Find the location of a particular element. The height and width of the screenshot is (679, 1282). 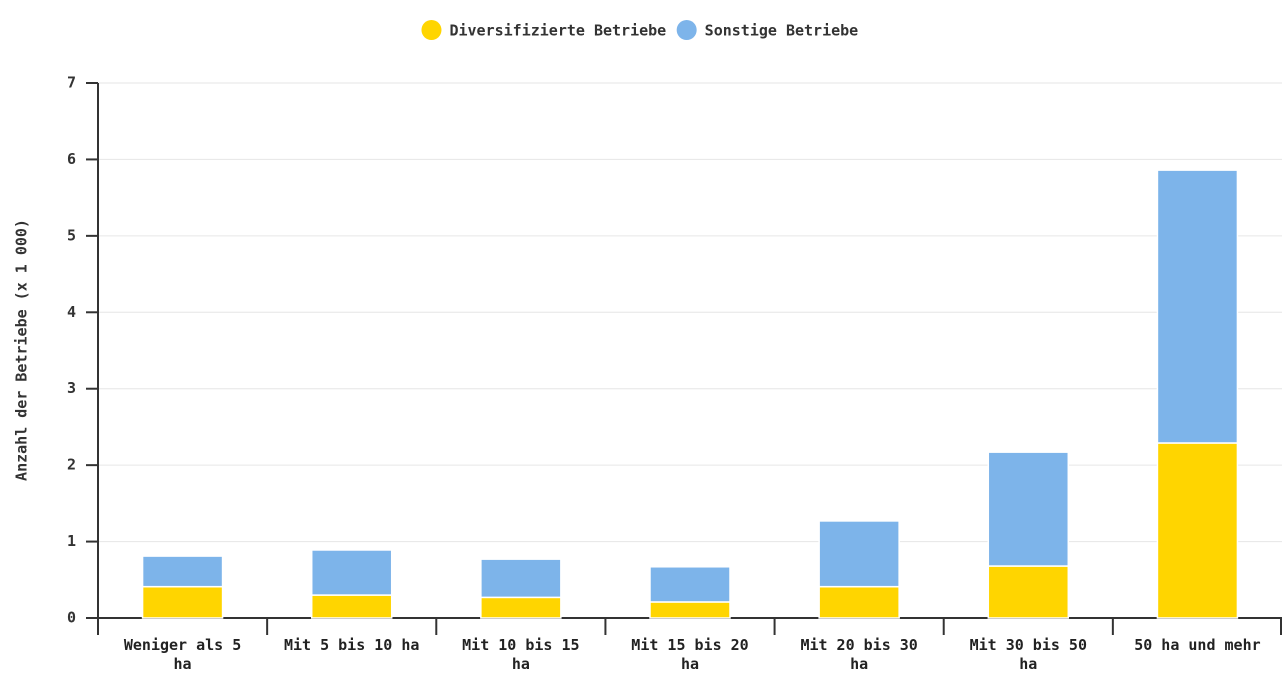

x-tick-label: 50 ha und mehr is located at coordinates (1197, 645).